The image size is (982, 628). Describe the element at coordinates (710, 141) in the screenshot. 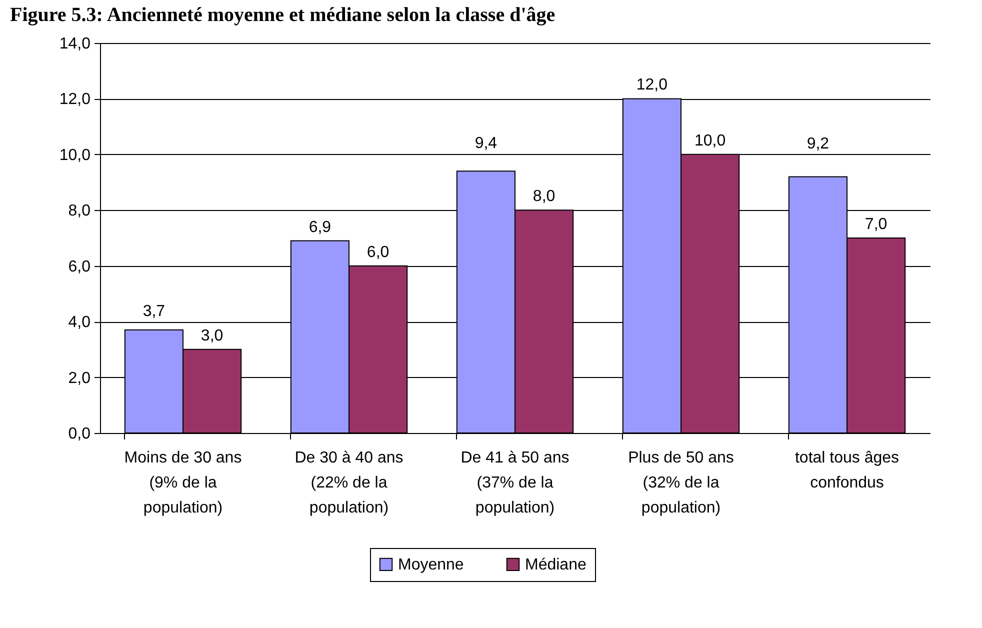

I see `data-label: 10,0` at that location.